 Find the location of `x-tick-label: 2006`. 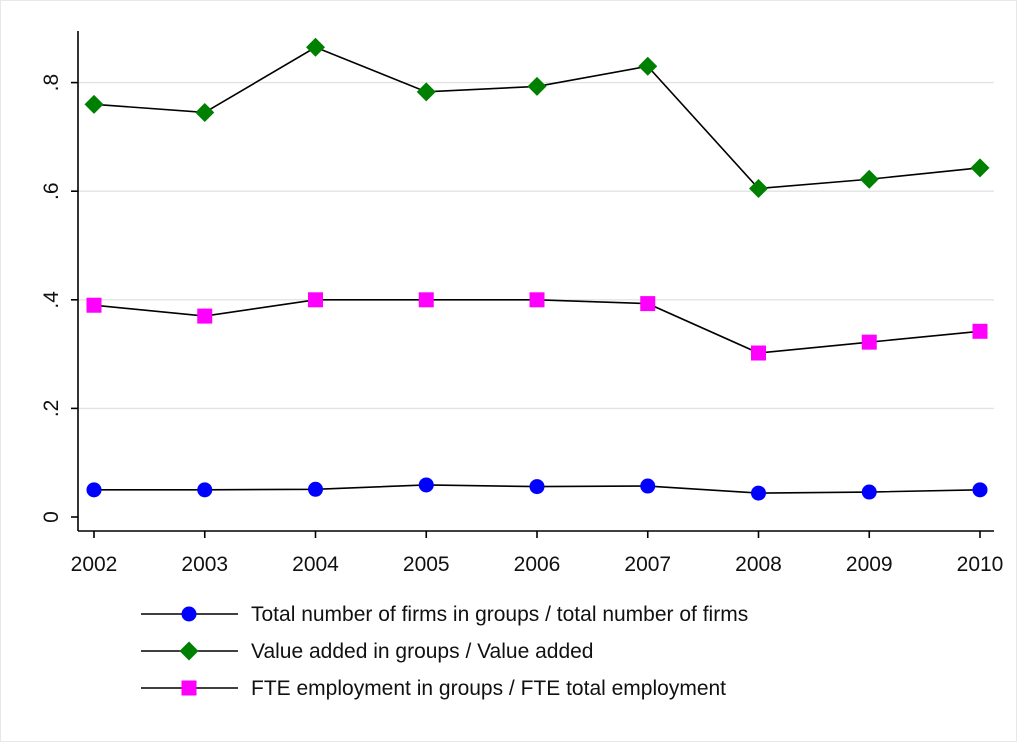

x-tick-label: 2006 is located at coordinates (537, 564).